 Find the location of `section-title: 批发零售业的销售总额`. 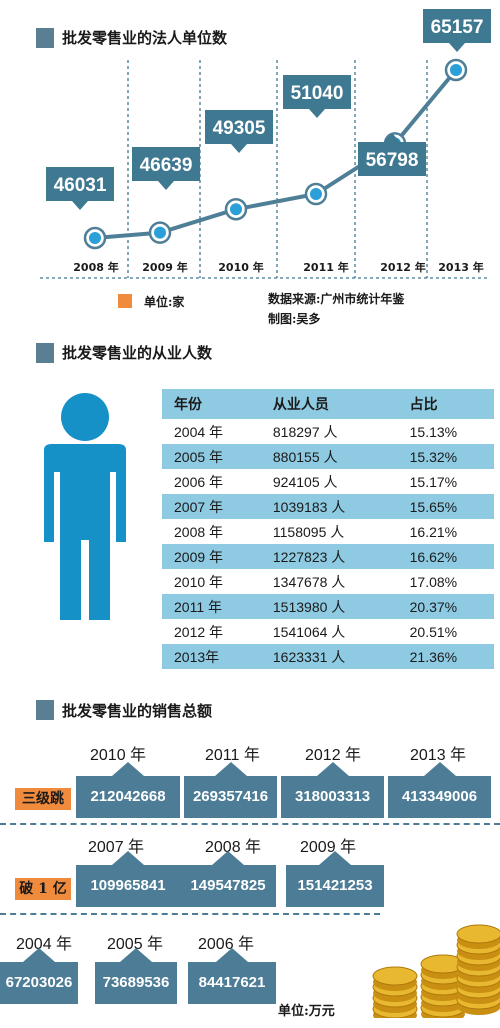

section-title: 批发零售业的销售总额 is located at coordinates (137, 711).